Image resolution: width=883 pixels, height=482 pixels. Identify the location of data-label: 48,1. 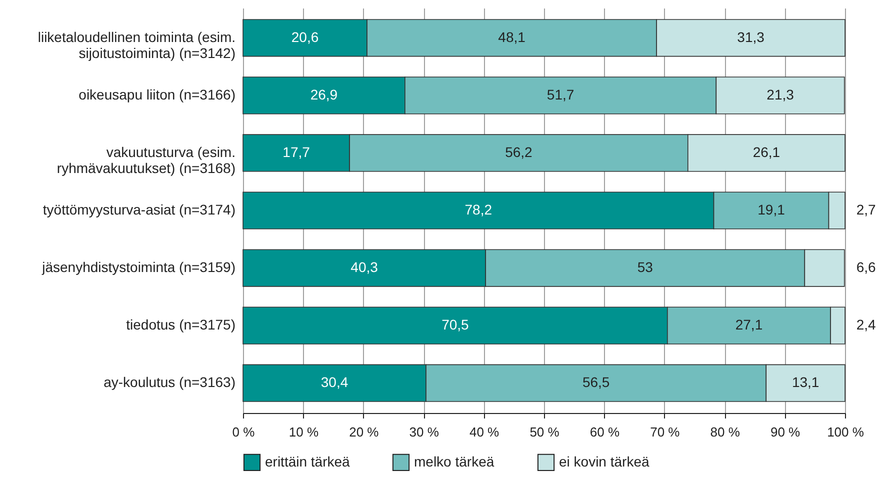
(512, 36).